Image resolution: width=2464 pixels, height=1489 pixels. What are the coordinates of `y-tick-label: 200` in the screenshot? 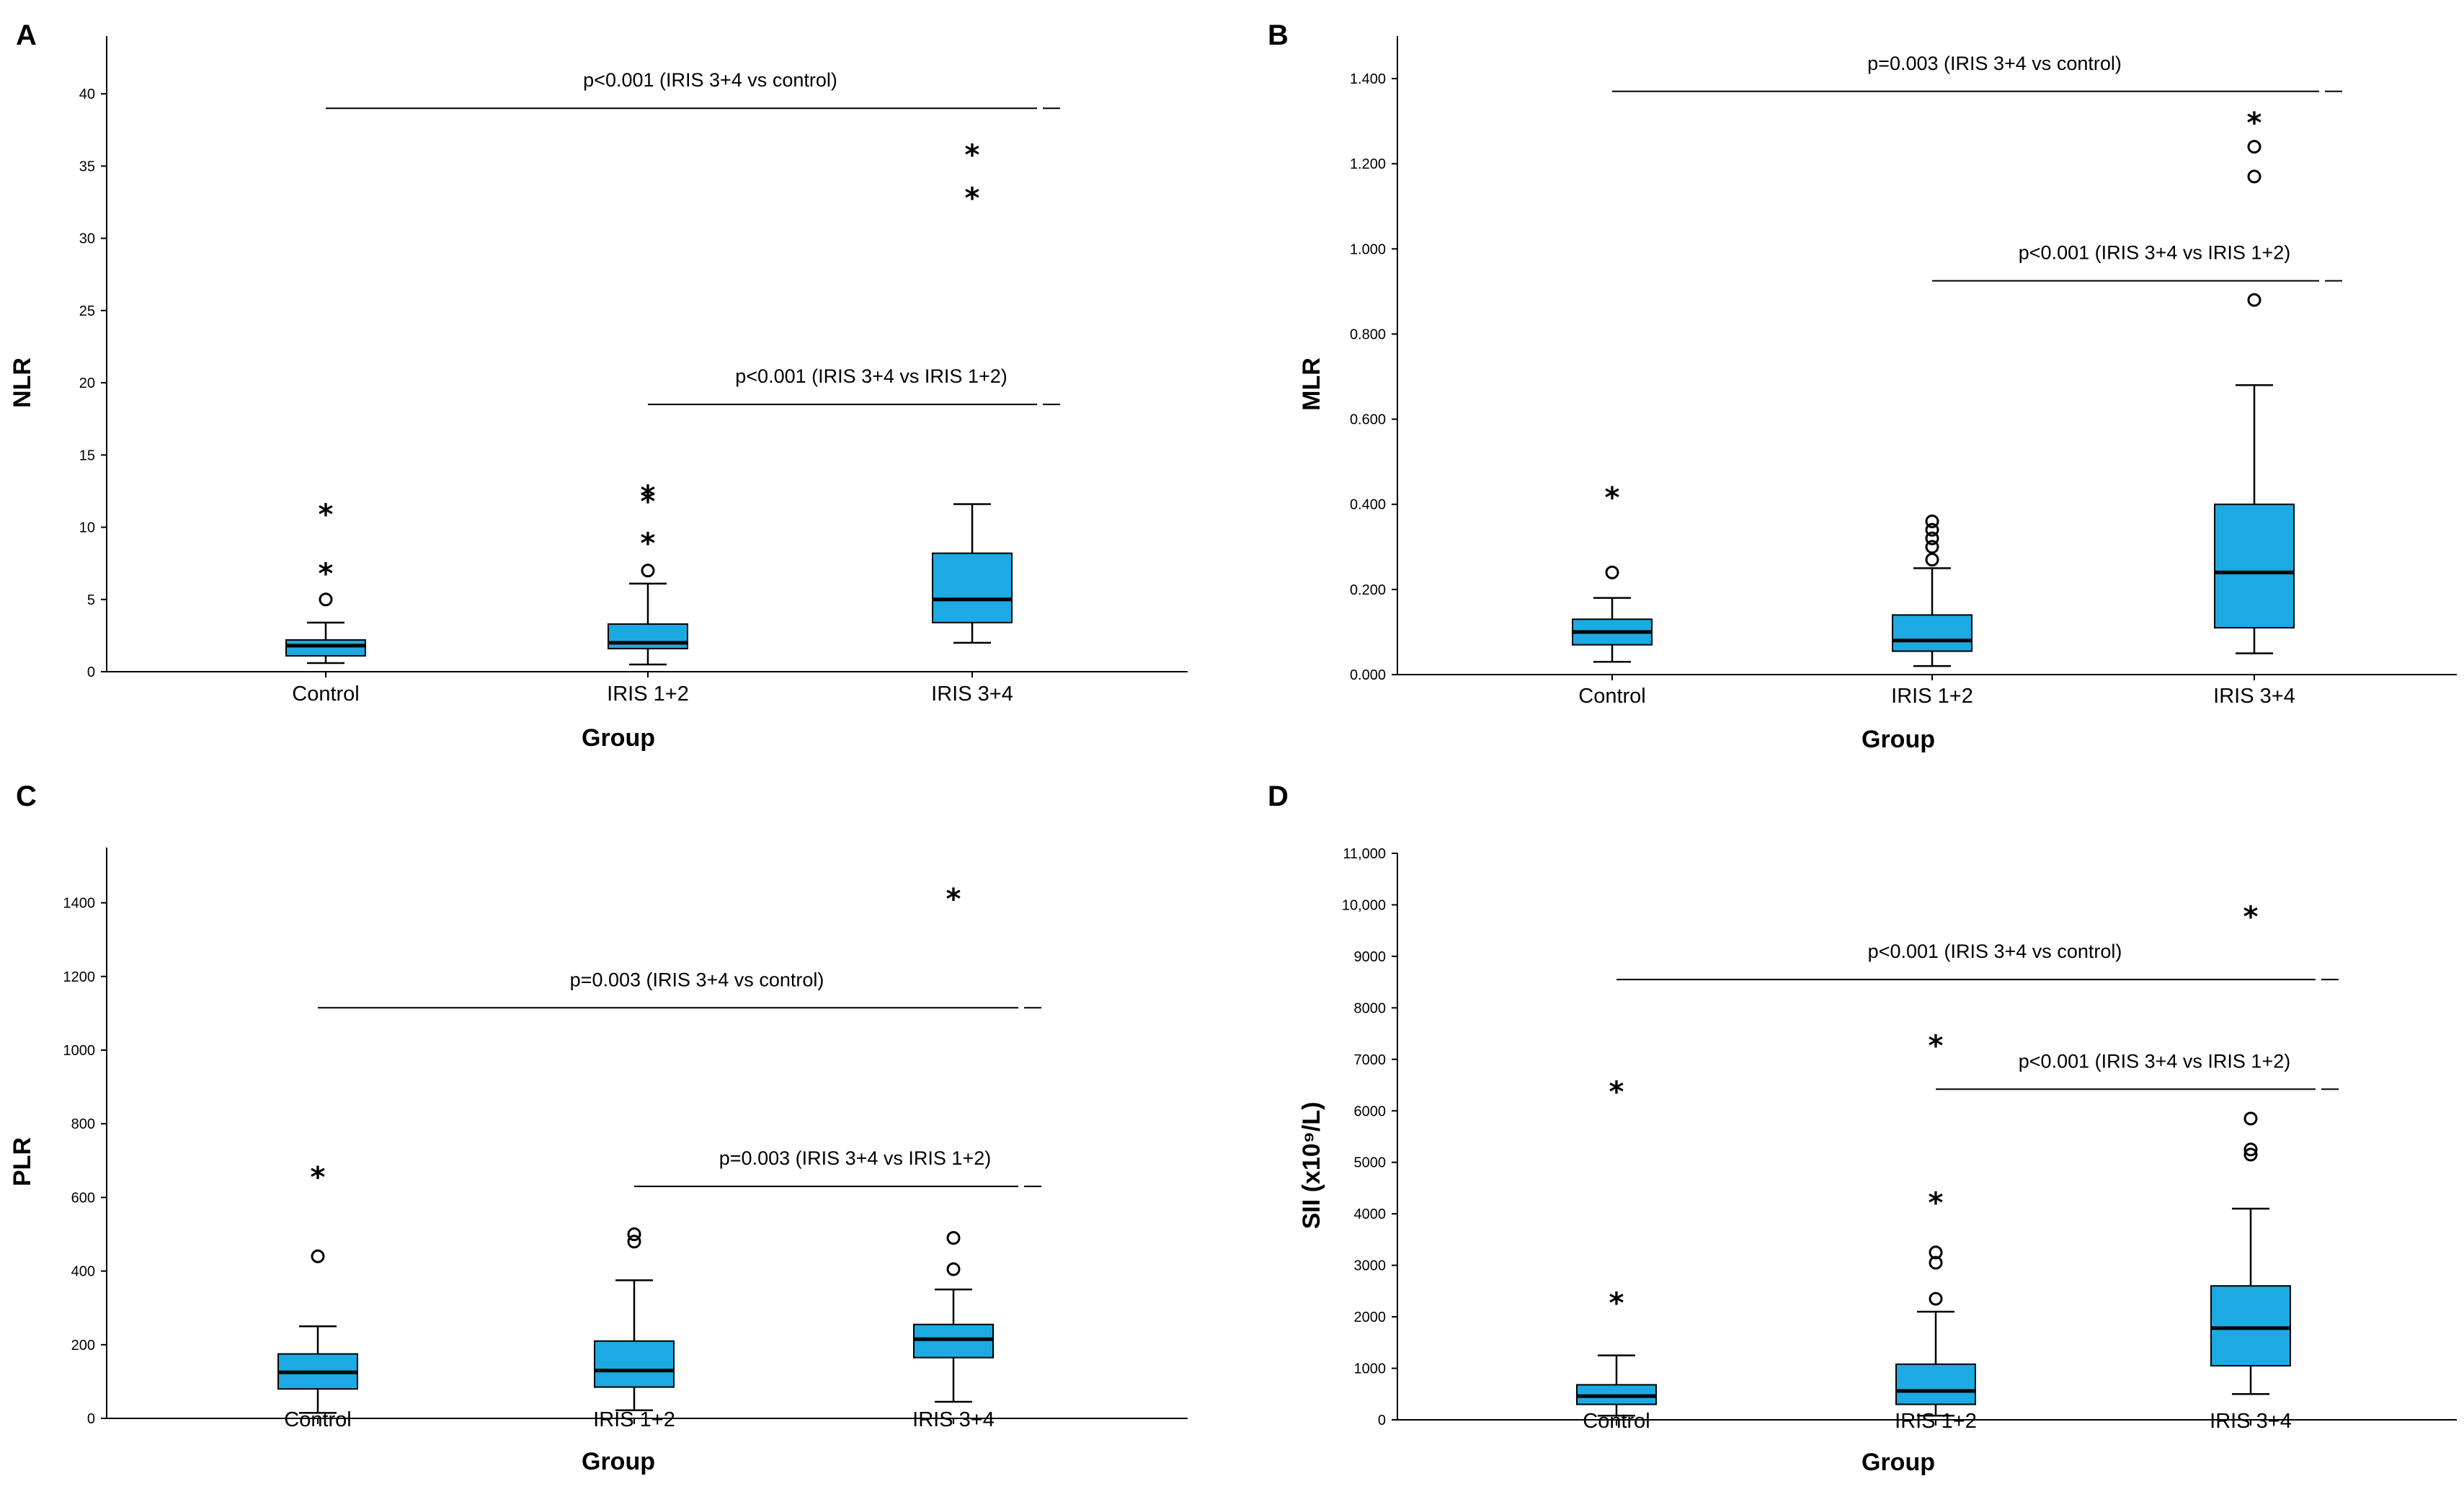 It's located at (83, 1346).